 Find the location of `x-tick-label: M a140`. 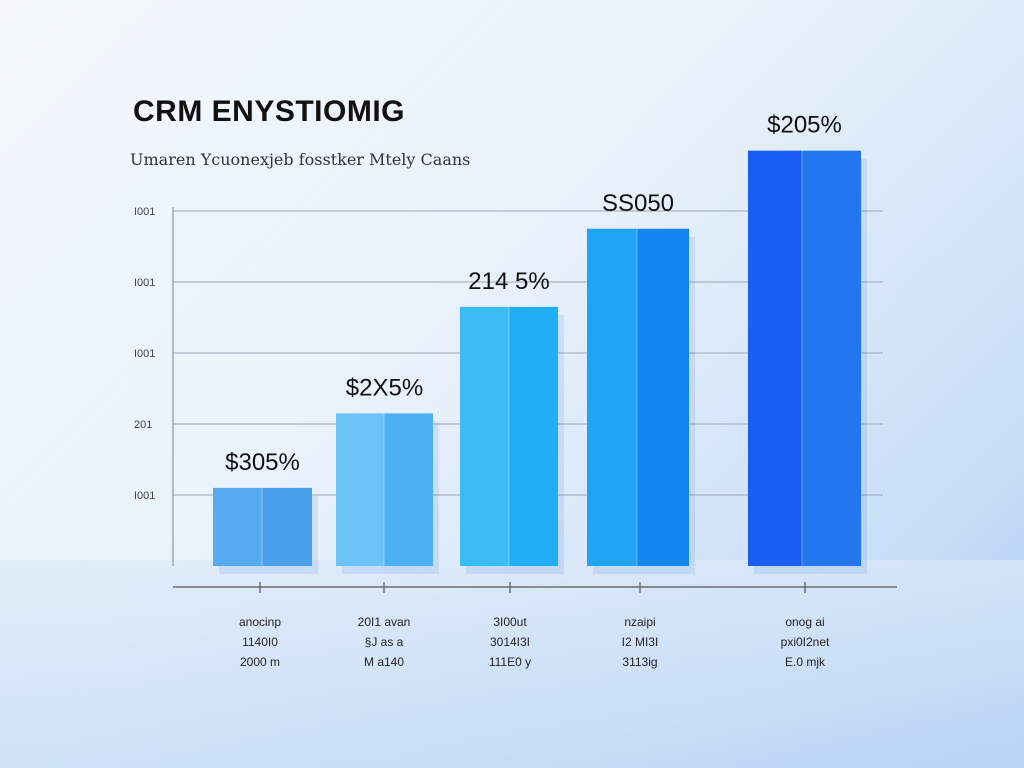

x-tick-label: M a140 is located at coordinates (384, 662).